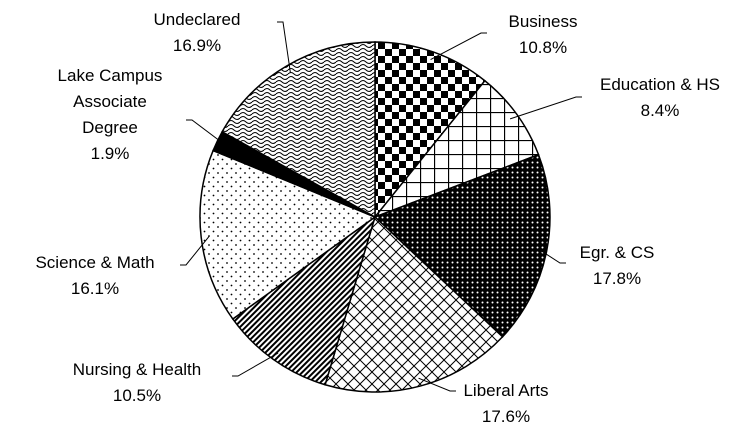  I want to click on value-label: 1.9%, so click(110, 153).